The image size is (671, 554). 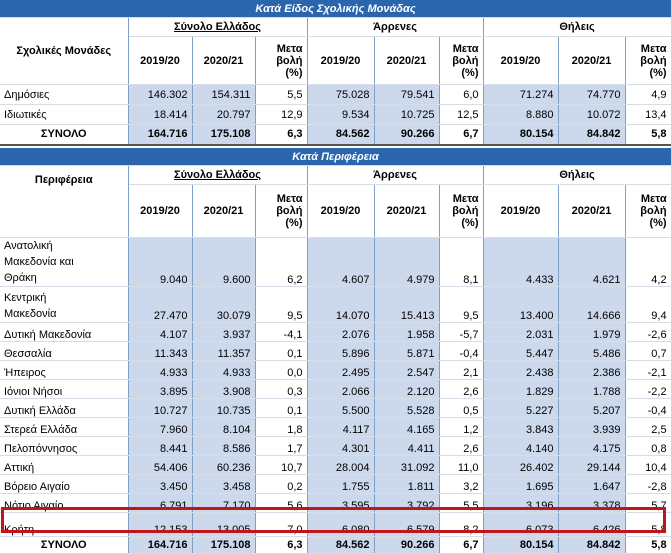 What do you see at coordinates (592, 389) in the screenshot?
I see `table-cell: 1.788` at bounding box center [592, 389].